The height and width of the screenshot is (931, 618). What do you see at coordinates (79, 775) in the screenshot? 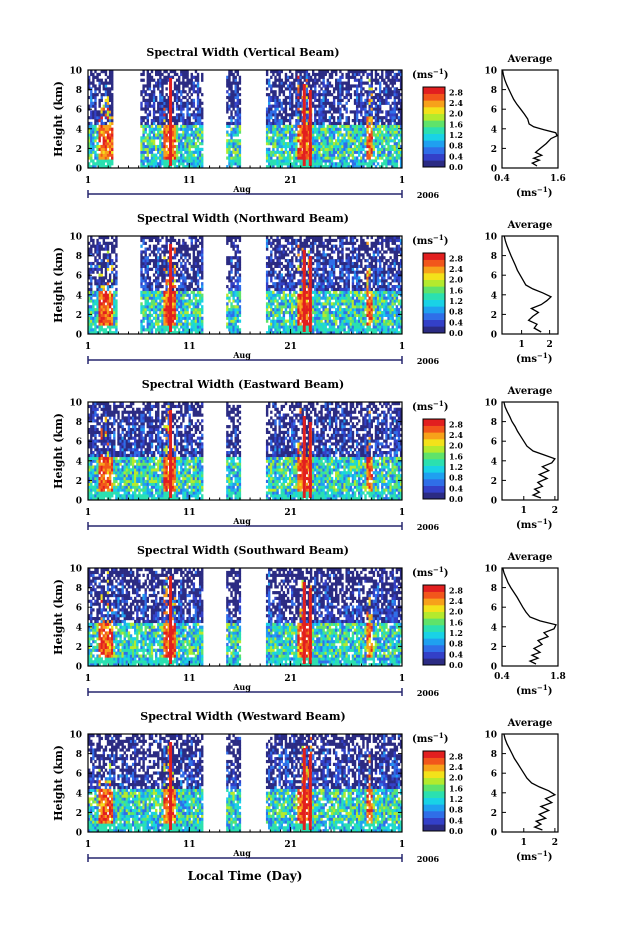
I see `y-tick-label: 6` at bounding box center [79, 775].